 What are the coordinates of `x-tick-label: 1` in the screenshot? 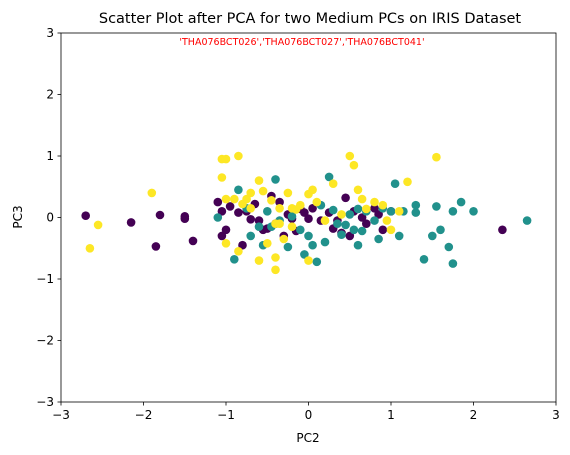 It's located at (391, 415).